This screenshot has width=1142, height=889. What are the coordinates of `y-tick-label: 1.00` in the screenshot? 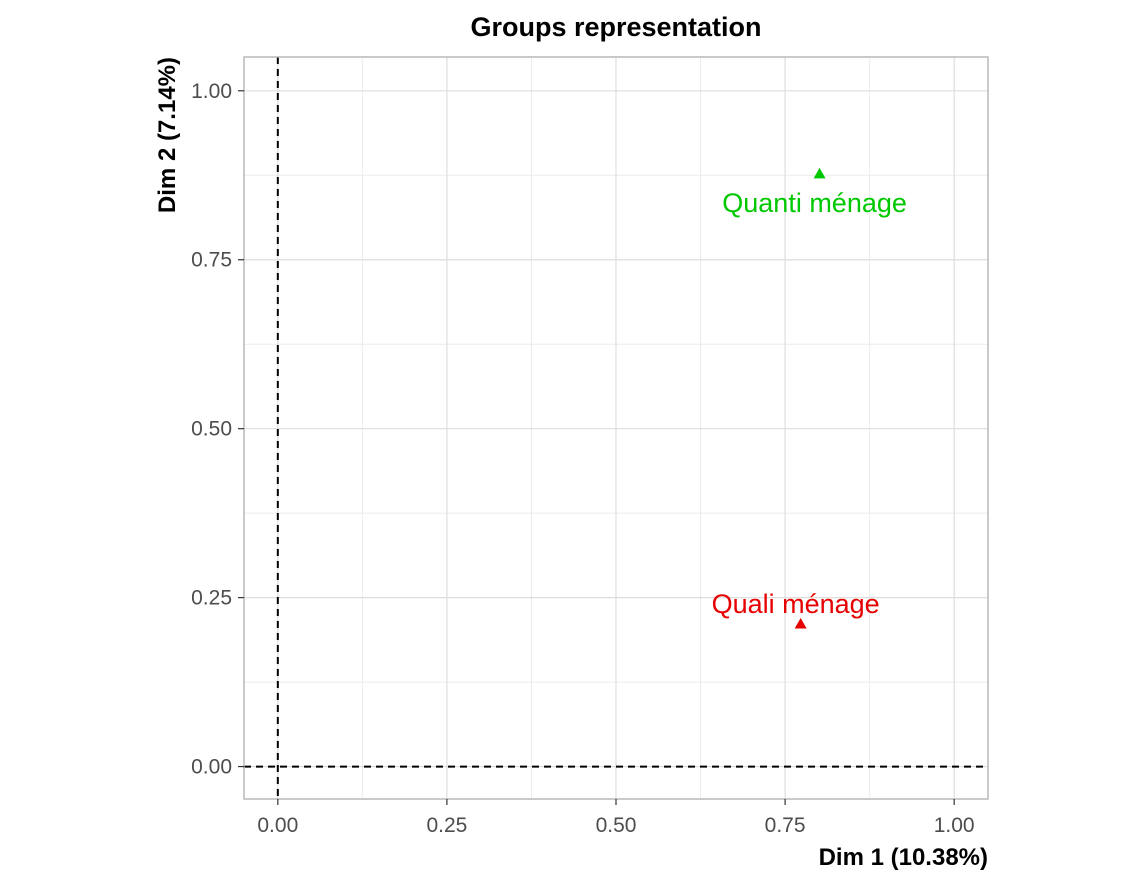 It's located at (211, 91).